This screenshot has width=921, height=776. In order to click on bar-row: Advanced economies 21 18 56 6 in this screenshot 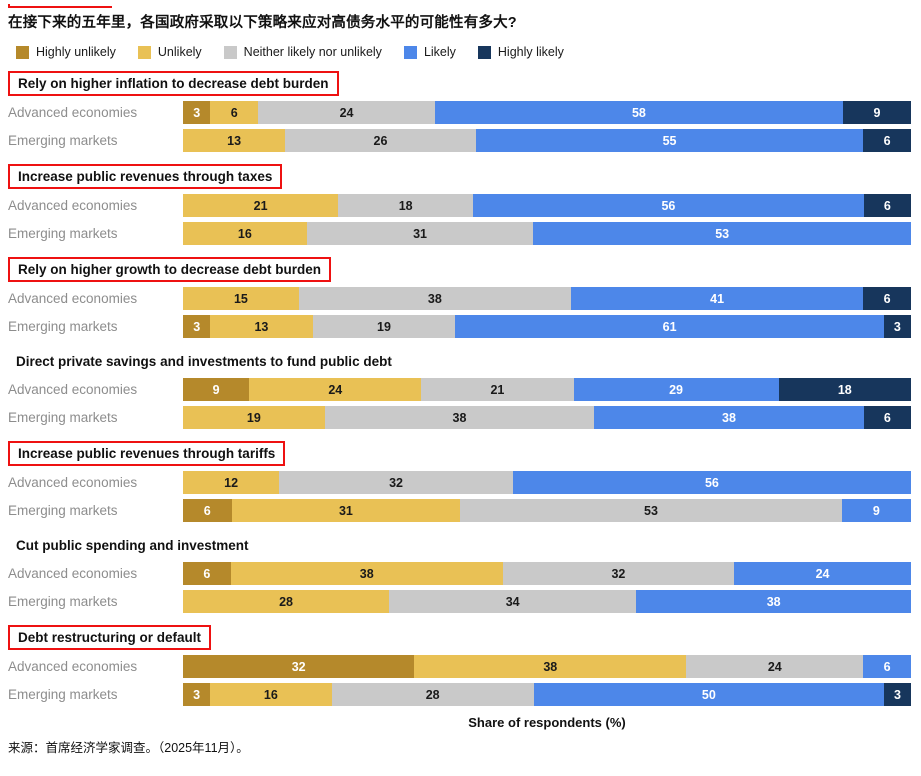, I will do `click(459, 205)`.